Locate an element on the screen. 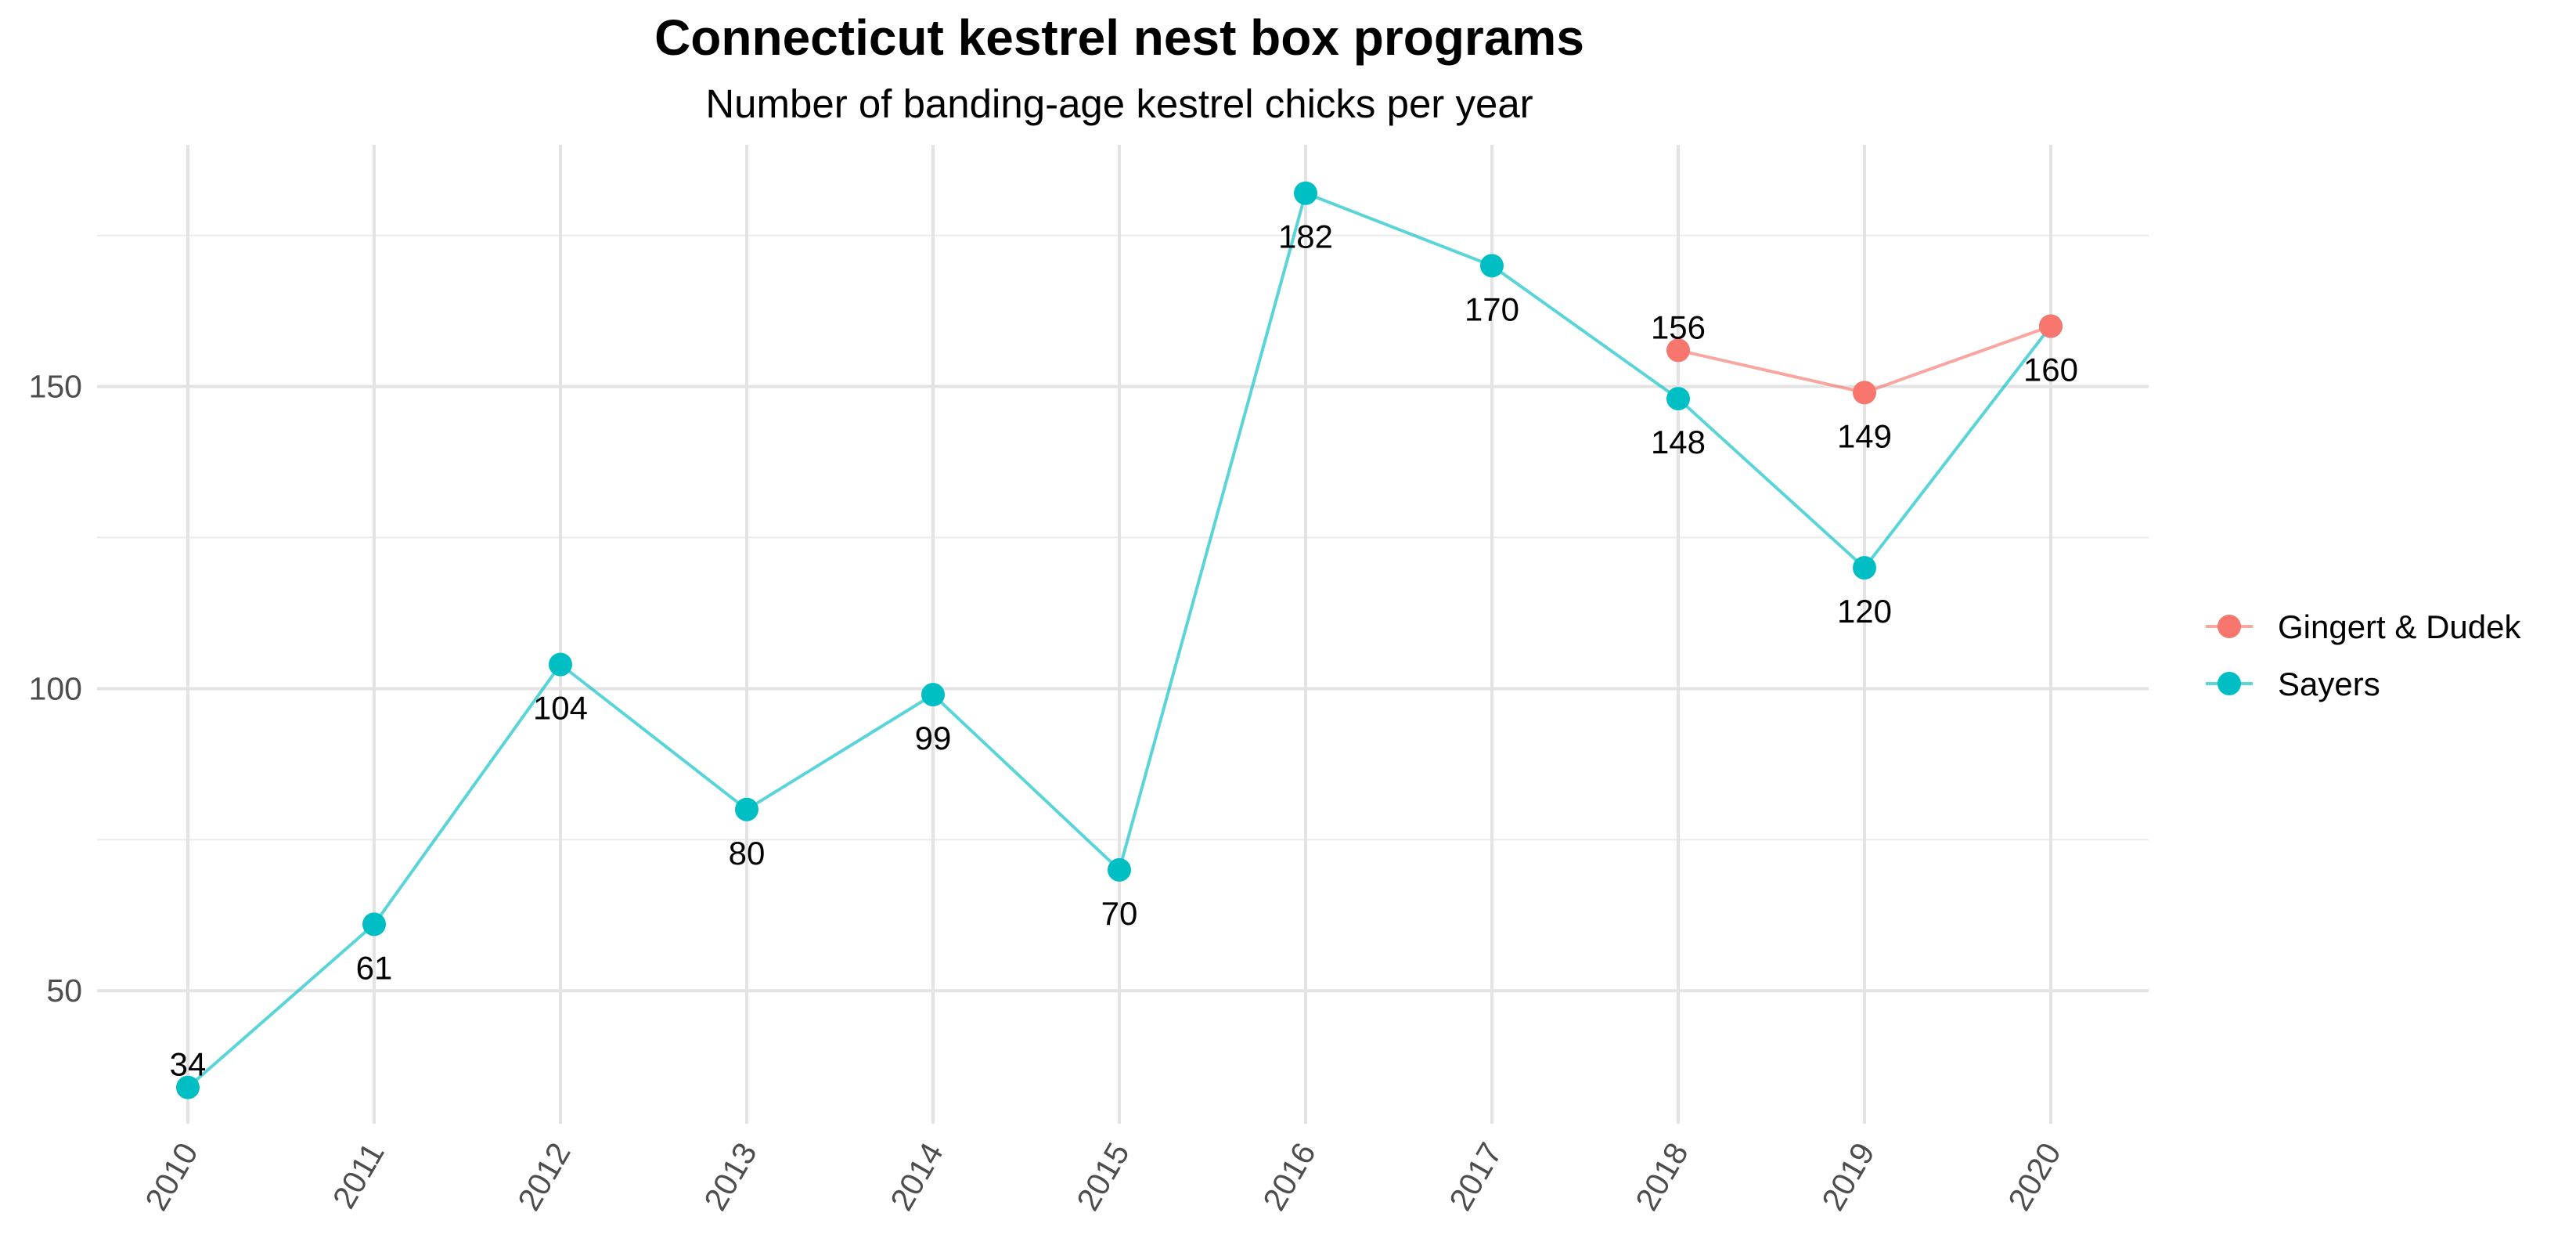 The image size is (2576, 1256). data-label: 61 is located at coordinates (374, 968).